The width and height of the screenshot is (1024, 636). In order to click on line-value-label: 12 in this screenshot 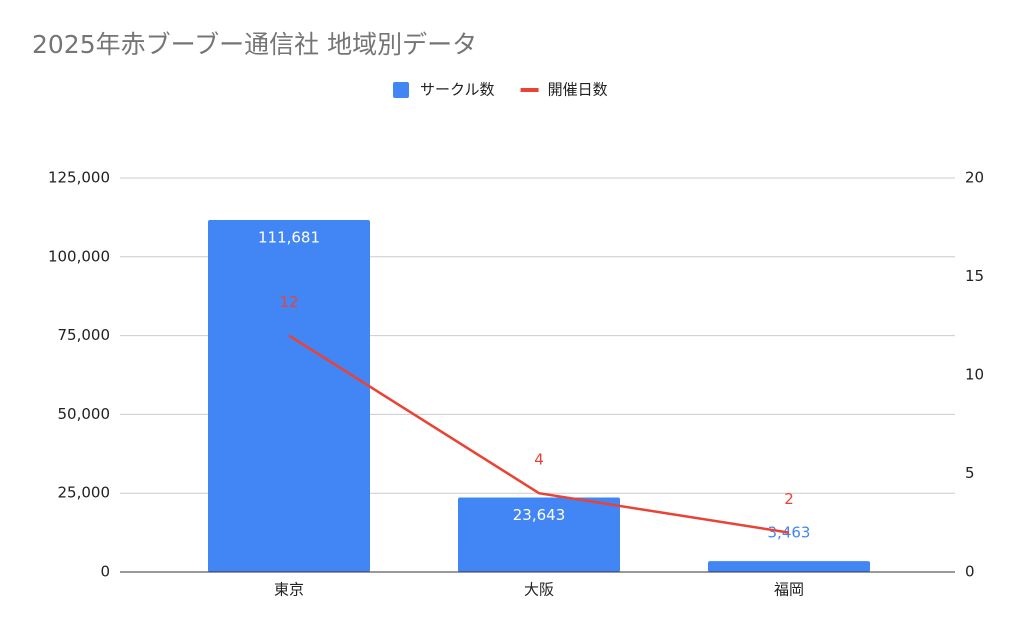, I will do `click(288, 302)`.